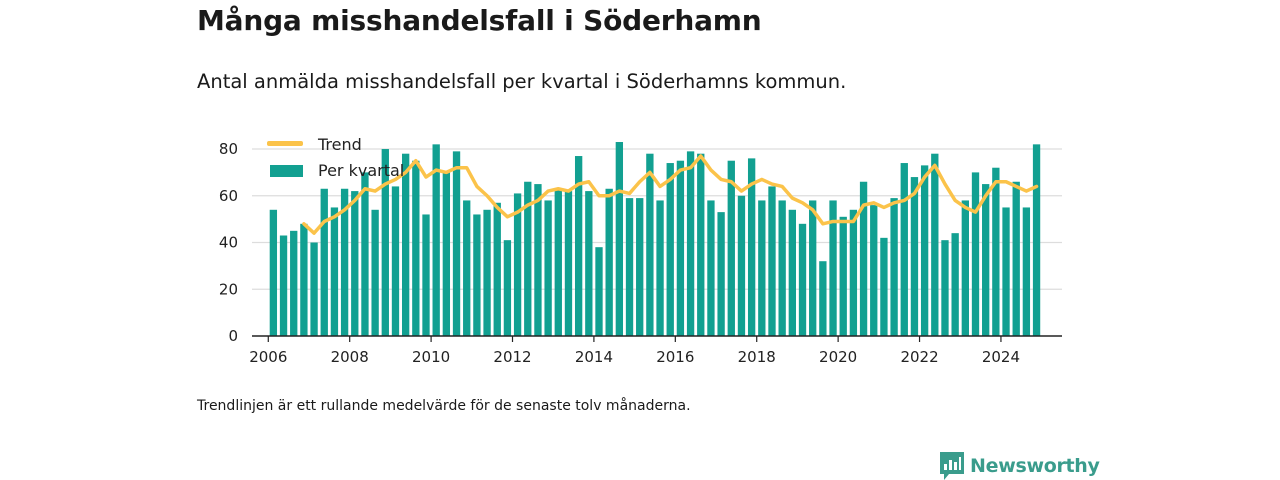 The image size is (1280, 480). What do you see at coordinates (1001, 357) in the screenshot?
I see `x-tick-label: 2024` at bounding box center [1001, 357].